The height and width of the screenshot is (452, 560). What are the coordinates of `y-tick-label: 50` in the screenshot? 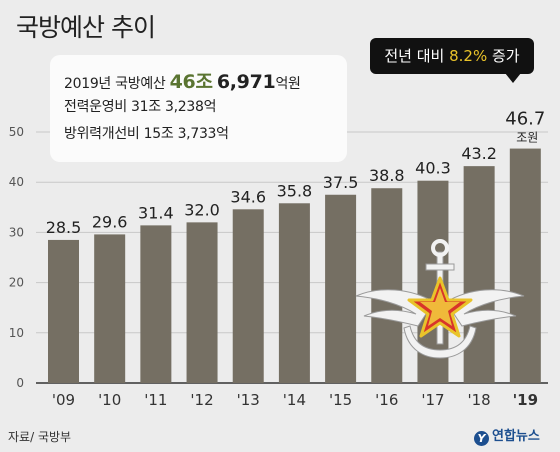 It's located at (16, 132).